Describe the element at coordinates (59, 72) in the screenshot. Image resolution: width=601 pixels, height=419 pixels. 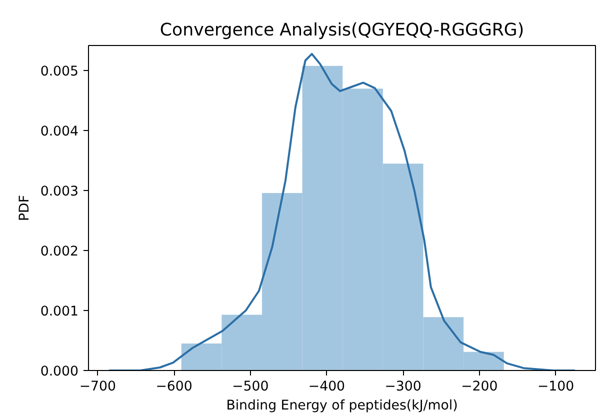
I see `y-tick-label: 0.005` at that location.